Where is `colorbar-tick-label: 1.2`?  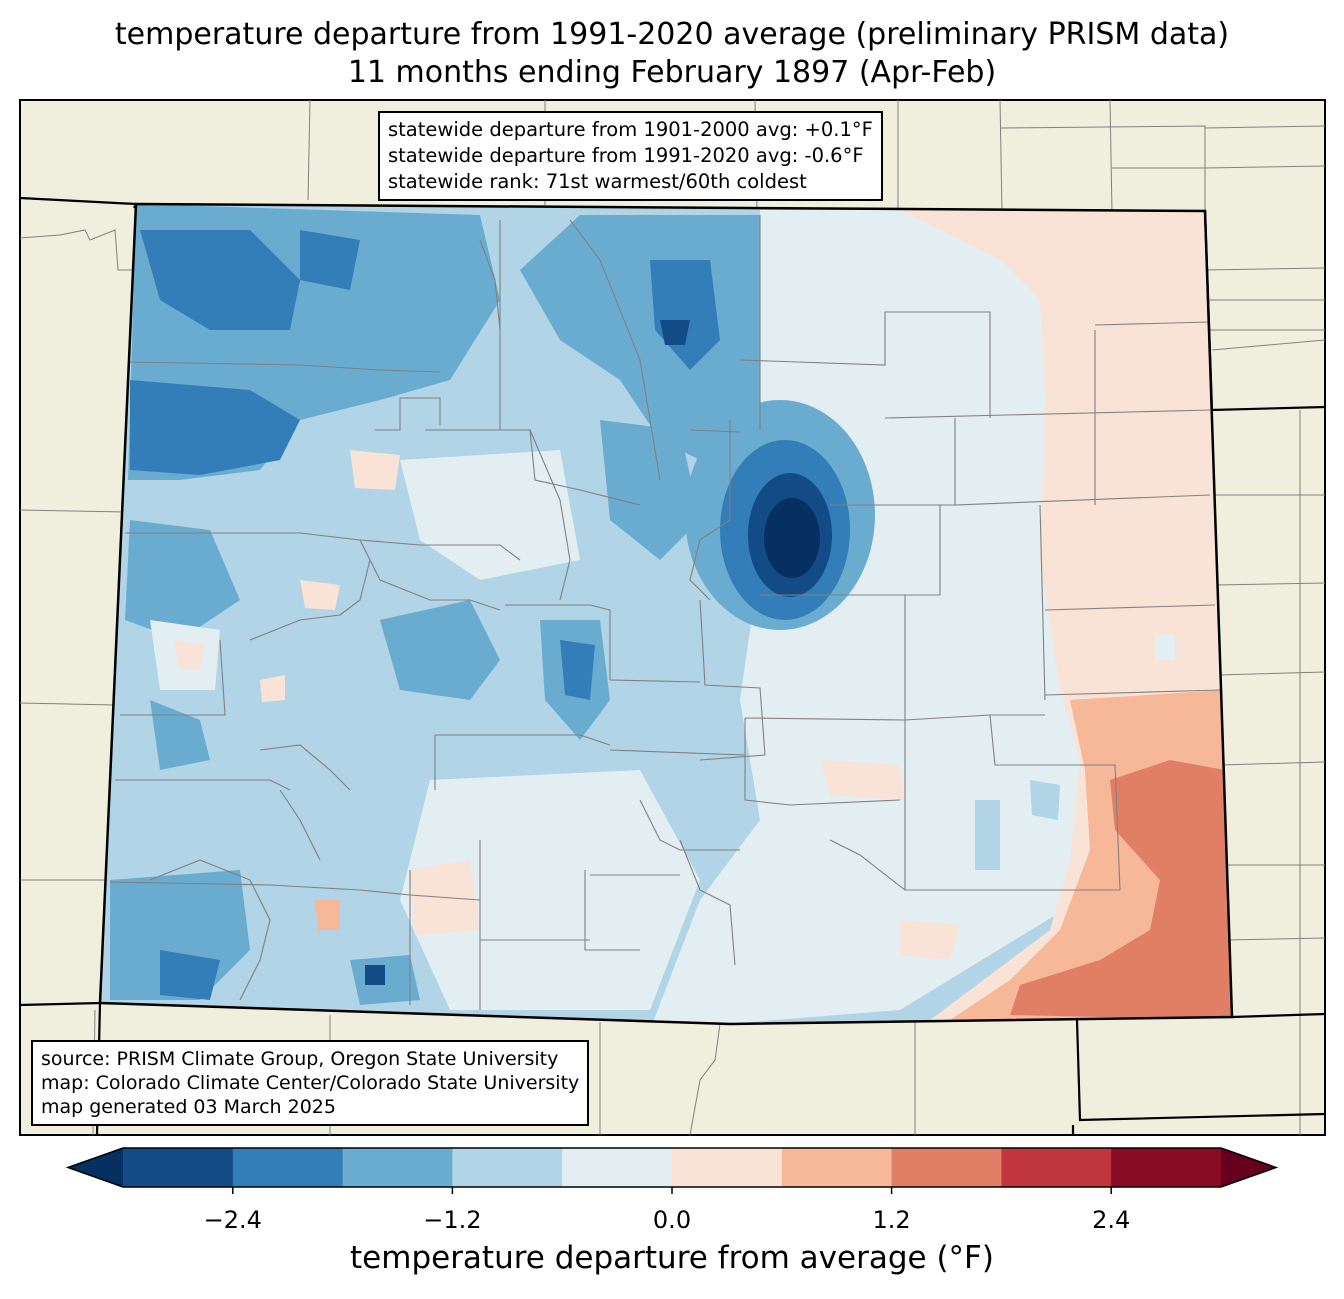
colorbar-tick-label: 1.2 is located at coordinates (891, 1220).